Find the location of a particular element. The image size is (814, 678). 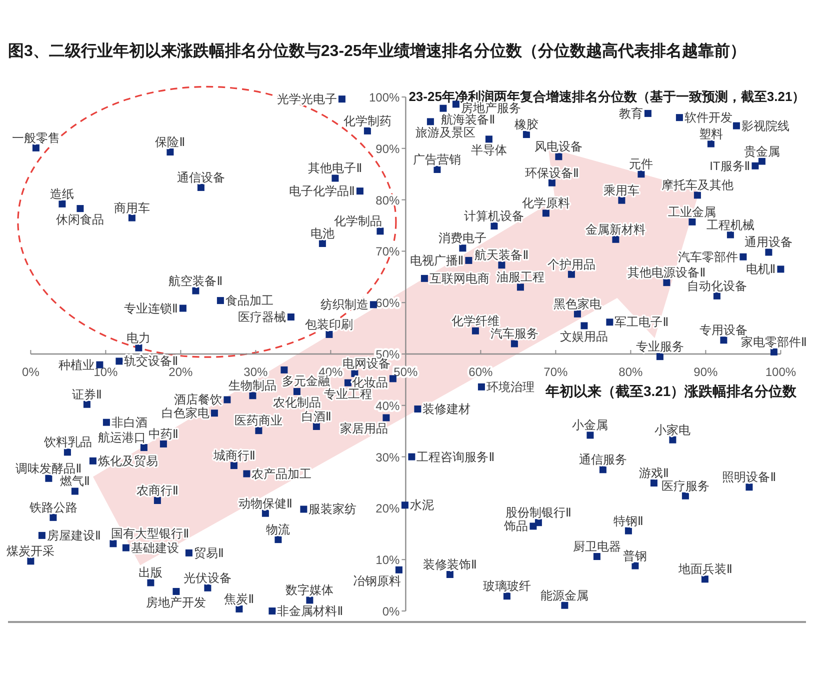

annotation: 航海装备Ⅱ is located at coordinates (468, 119).